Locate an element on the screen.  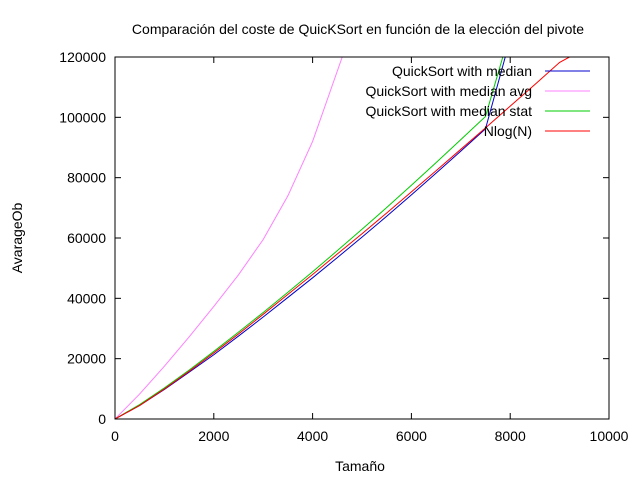
x-axis-label: Tamaño is located at coordinates (360, 466).